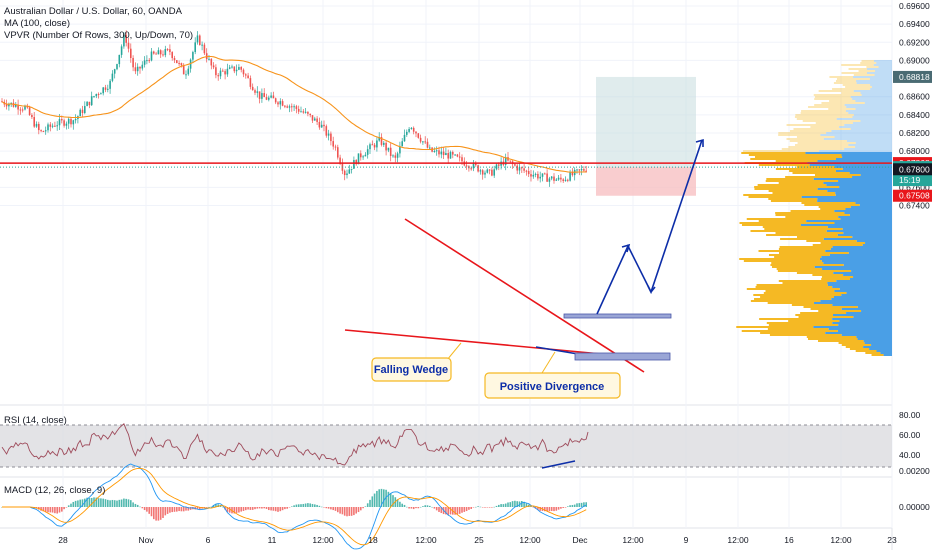 The height and width of the screenshot is (550, 932). What do you see at coordinates (37, 23) in the screenshot?
I see `ma-indicator-label: MA (100, close)` at bounding box center [37, 23].